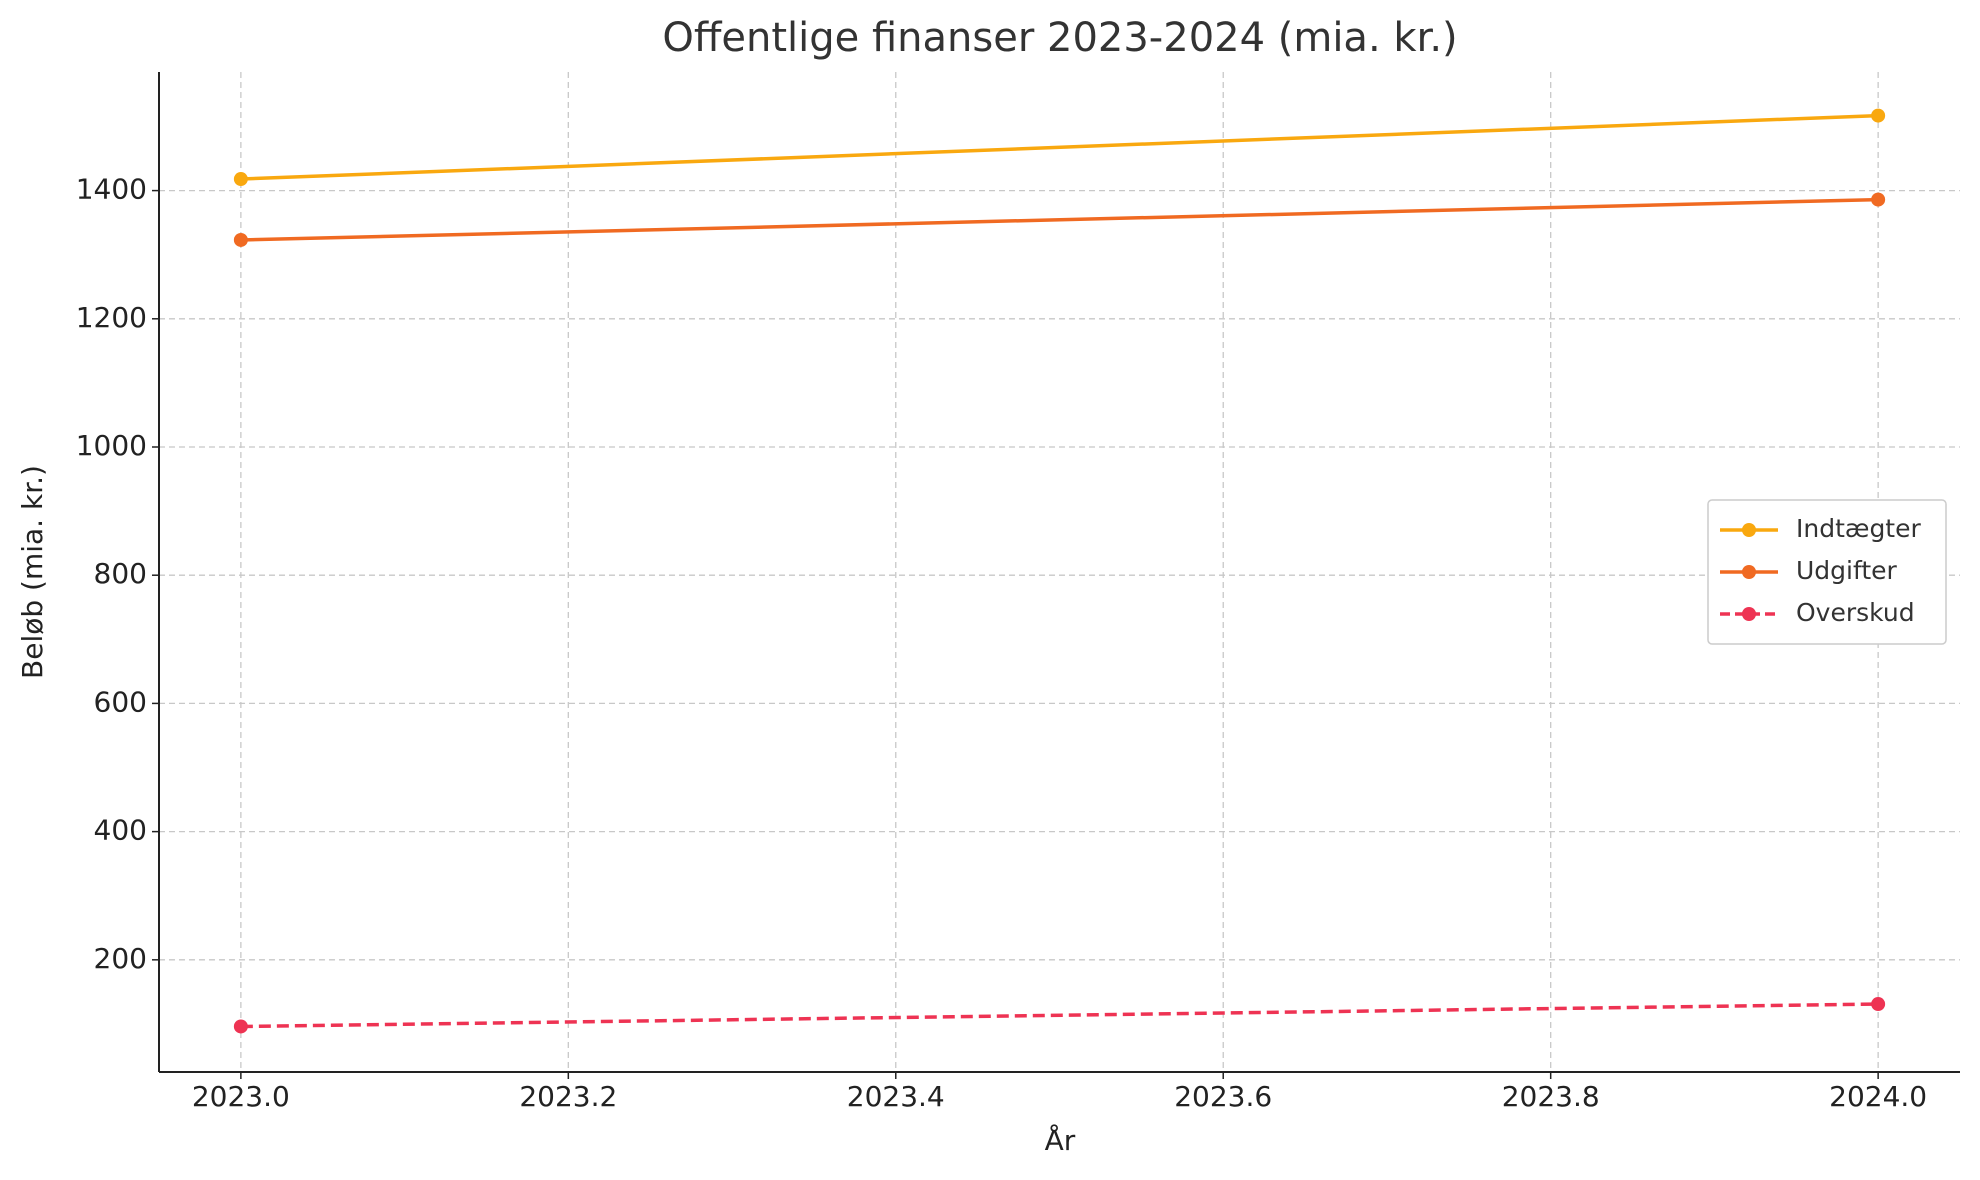 The width and height of the screenshot is (1980, 1180). Describe the element at coordinates (1878, 1096) in the screenshot. I see `x-tick-label: 2024.0` at that location.